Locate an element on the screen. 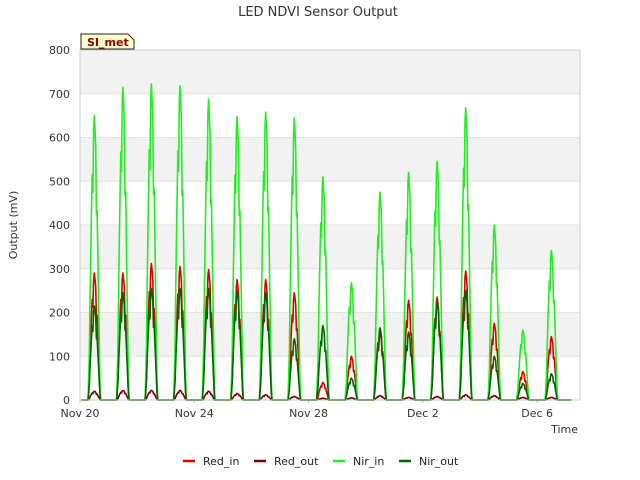  x-tick-label: Dec 6 is located at coordinates (537, 413).